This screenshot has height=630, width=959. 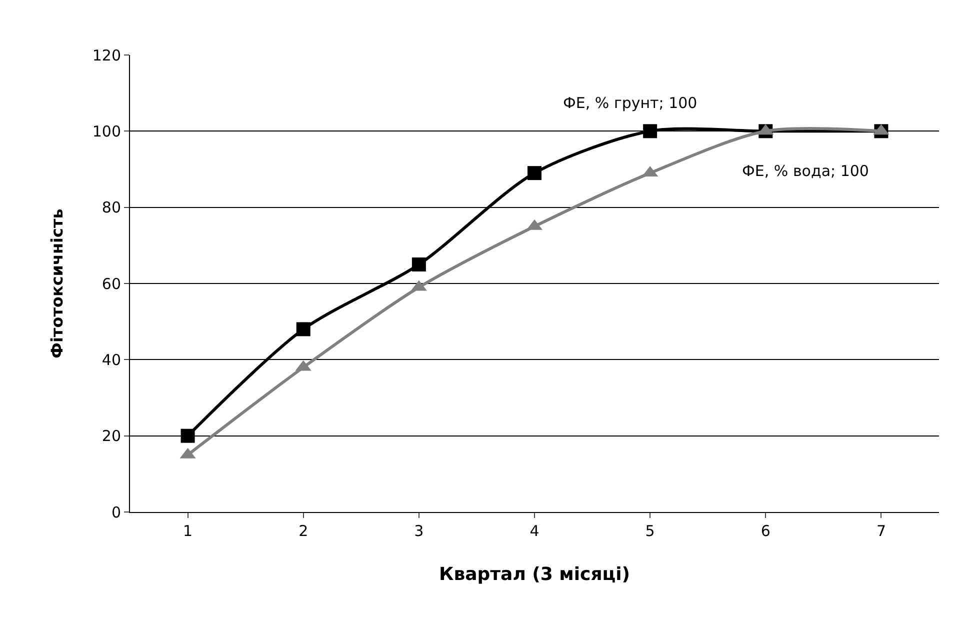 I want to click on annotation: ФЕ, % вода; 100, so click(x=805, y=171).